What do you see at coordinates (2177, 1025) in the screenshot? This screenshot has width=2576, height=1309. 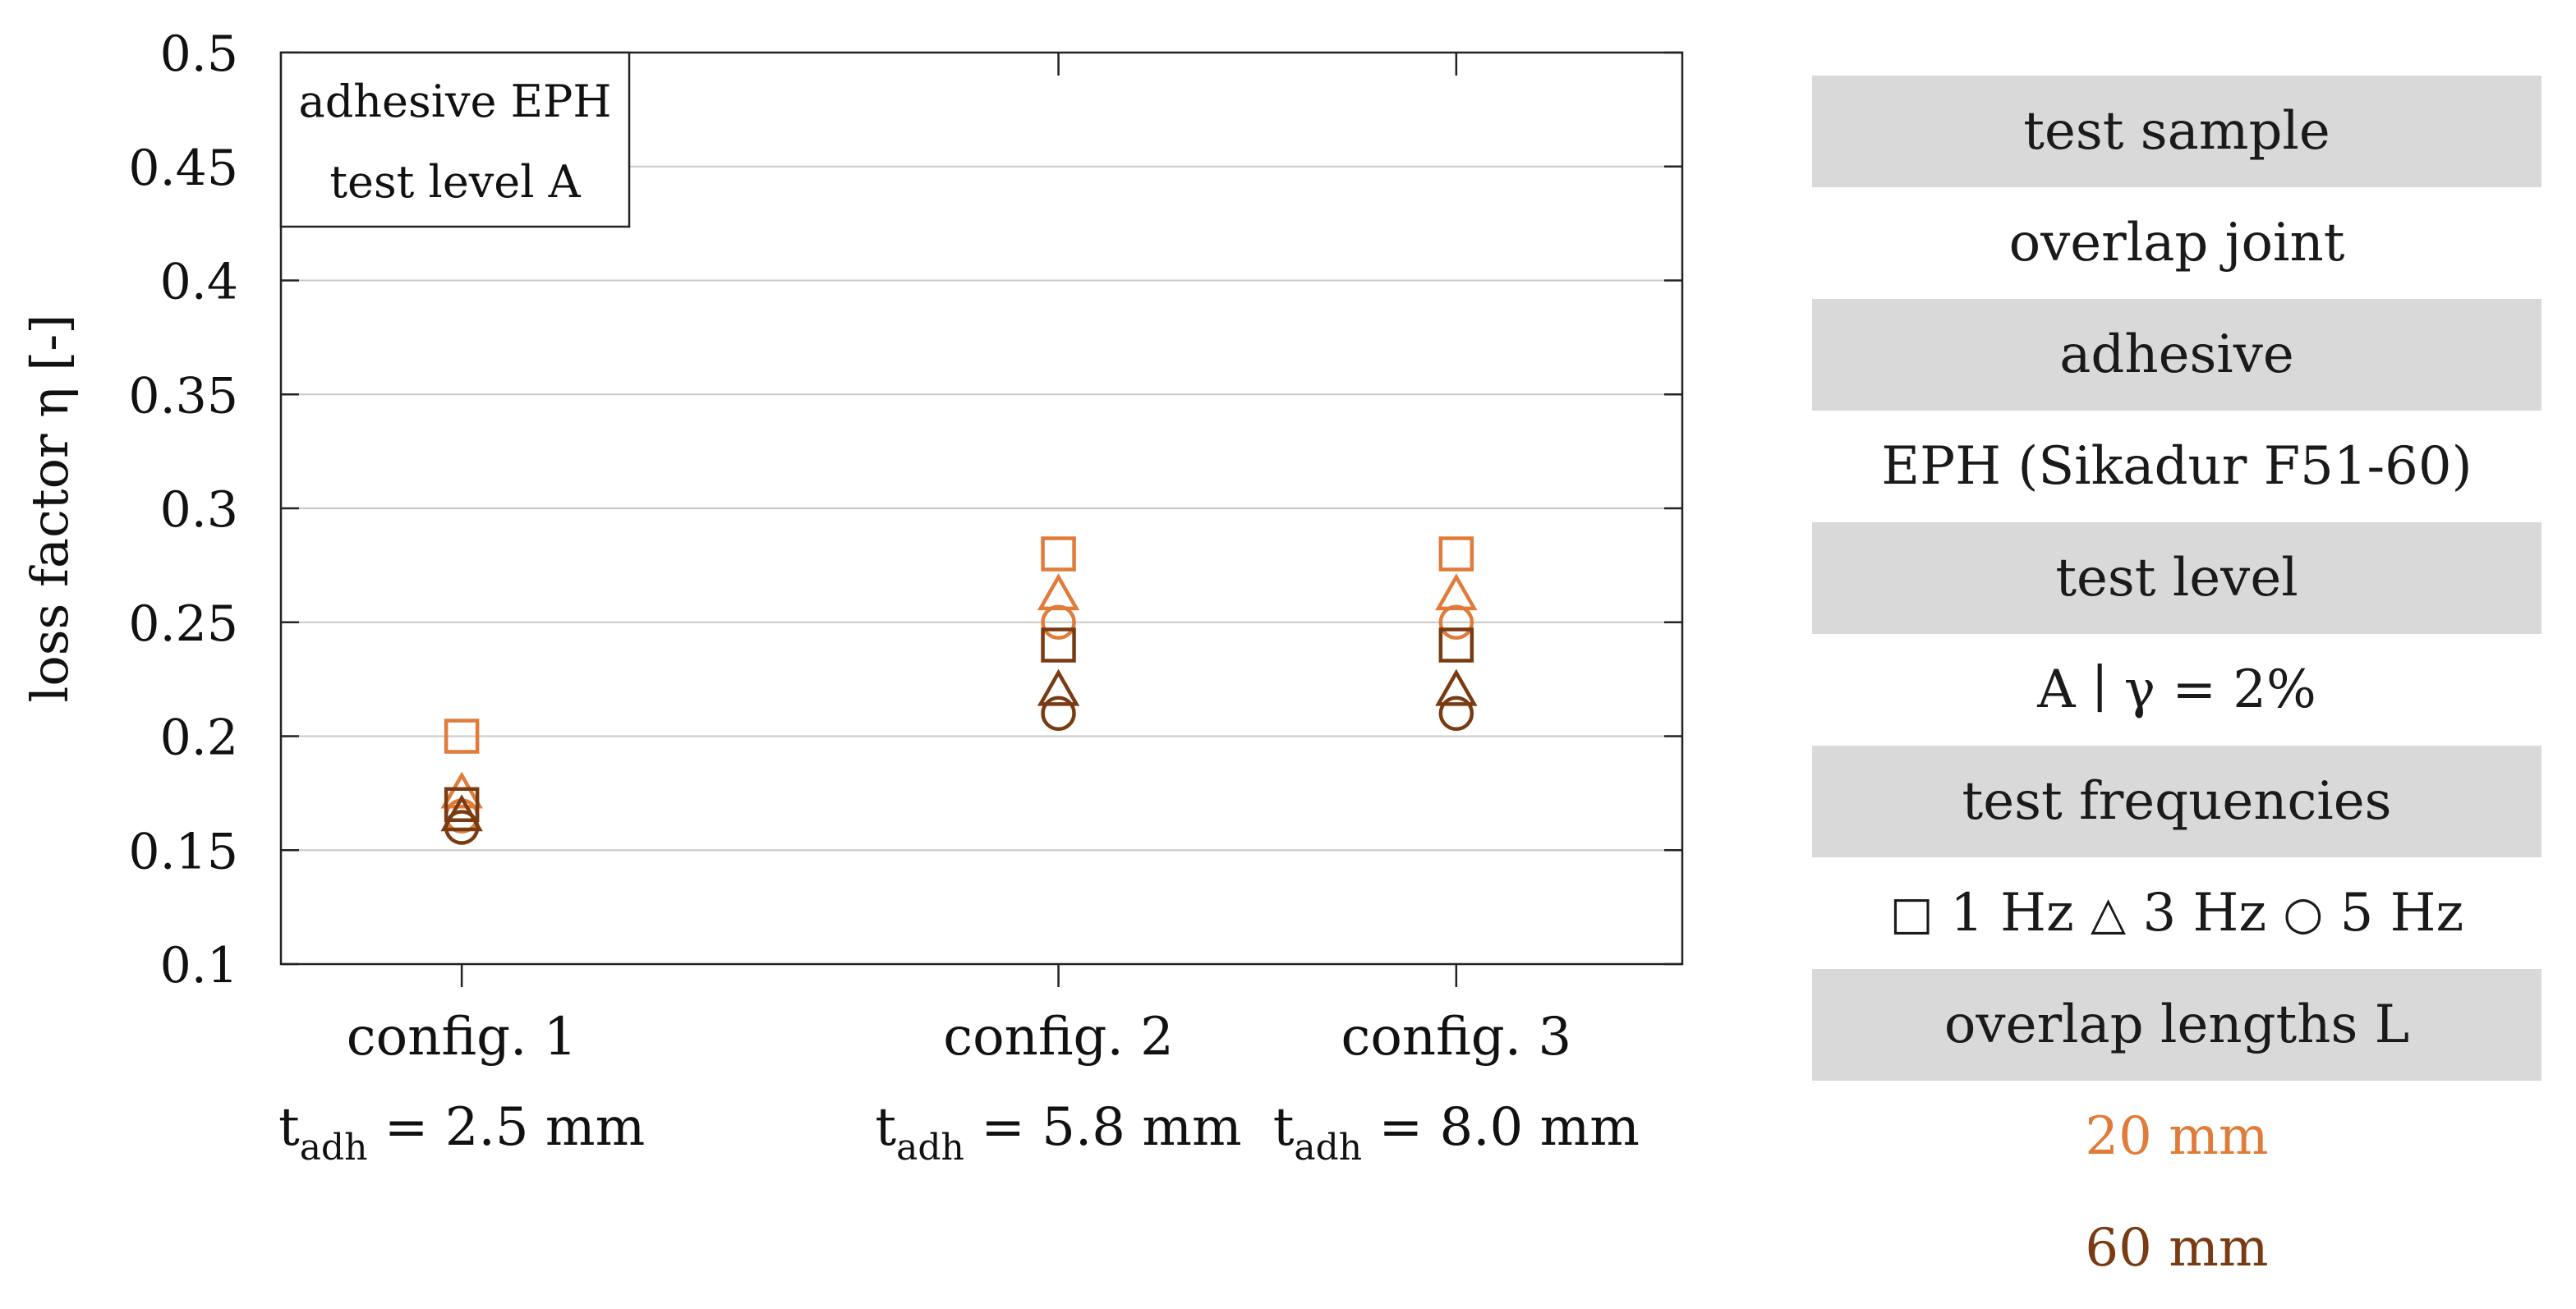 I see `header-overlap-lengths: overlap lengths L` at bounding box center [2177, 1025].